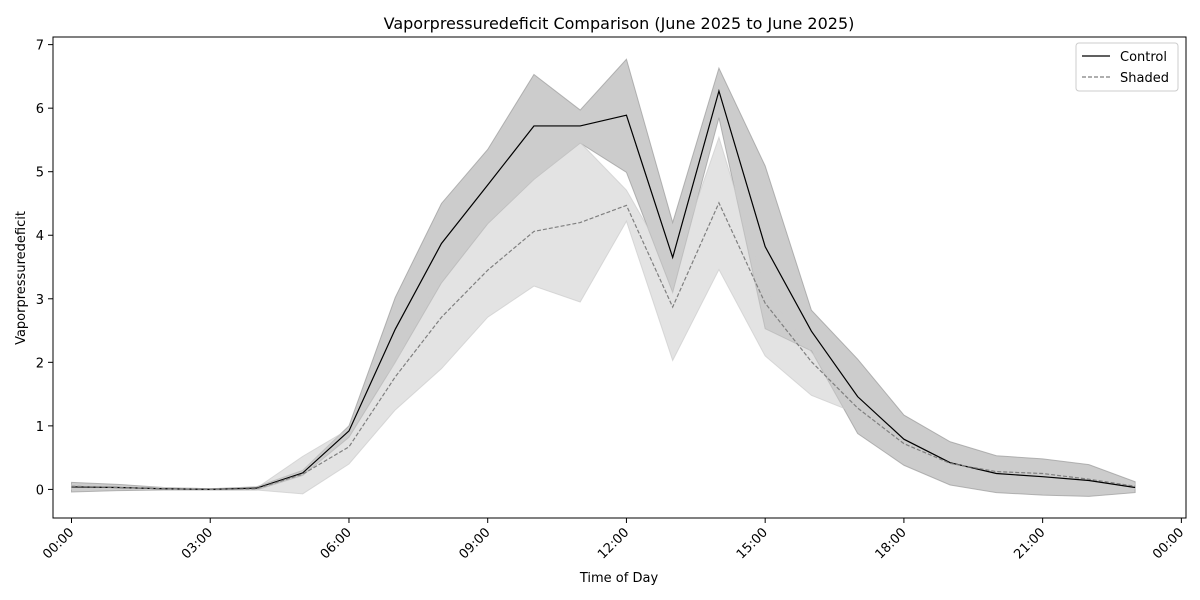  Describe the element at coordinates (21, 278) in the screenshot. I see `y-axis-label: Vaporpressuredeficit` at that location.